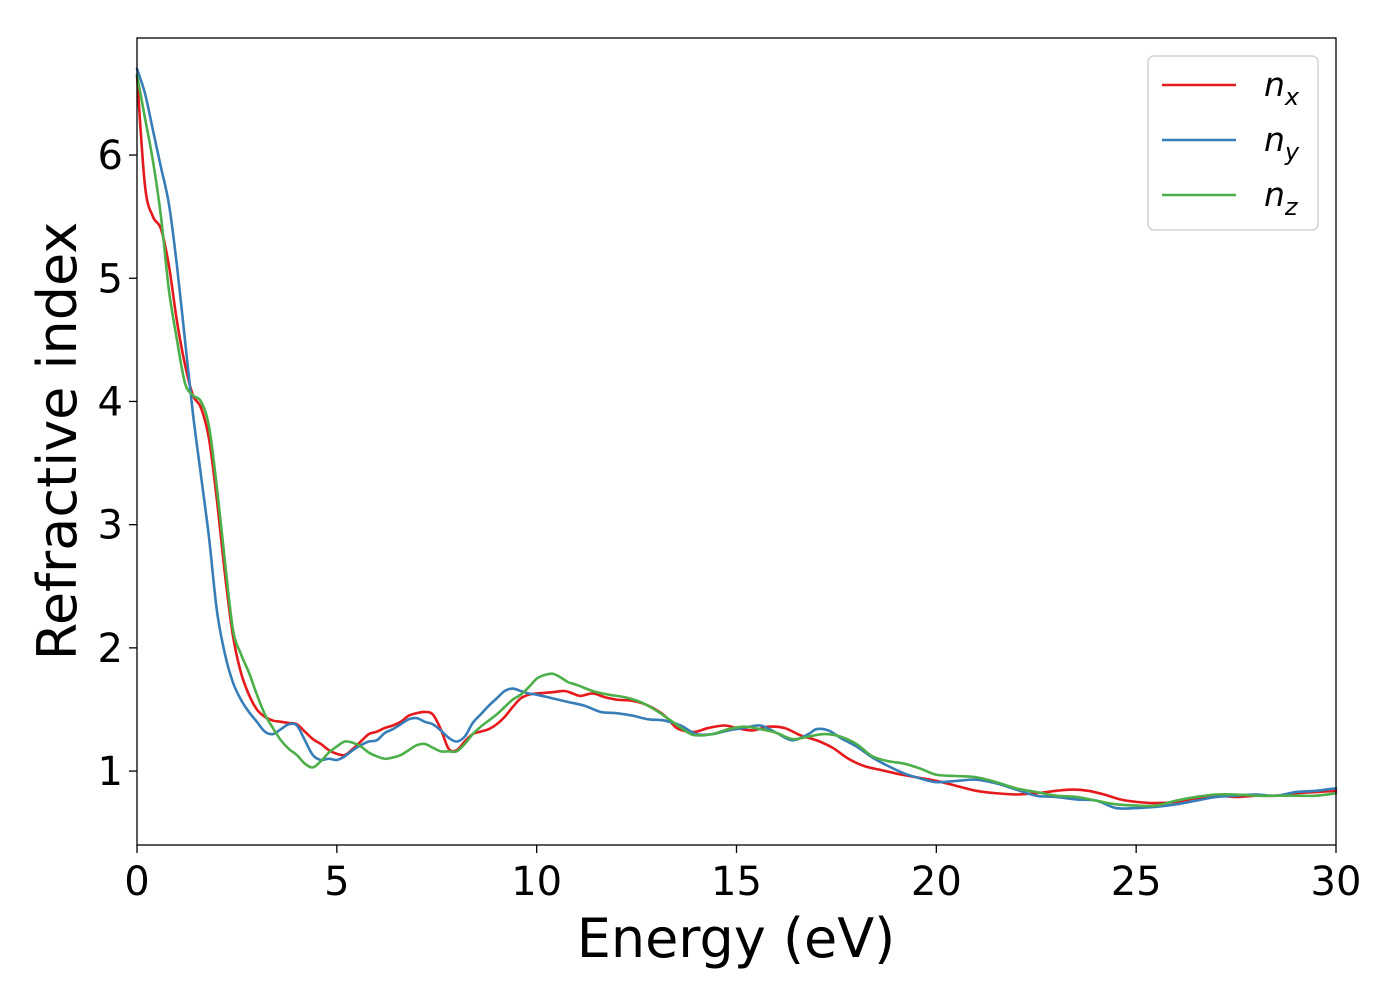 The height and width of the screenshot is (1000, 1400). What do you see at coordinates (110, 772) in the screenshot?
I see `y-tick-label: 1` at bounding box center [110, 772].